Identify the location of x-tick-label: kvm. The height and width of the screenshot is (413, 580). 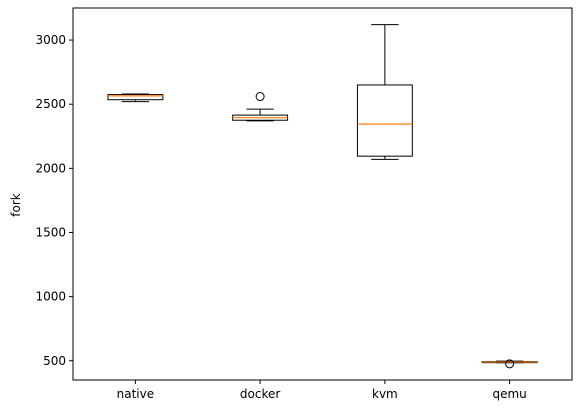
(385, 394).